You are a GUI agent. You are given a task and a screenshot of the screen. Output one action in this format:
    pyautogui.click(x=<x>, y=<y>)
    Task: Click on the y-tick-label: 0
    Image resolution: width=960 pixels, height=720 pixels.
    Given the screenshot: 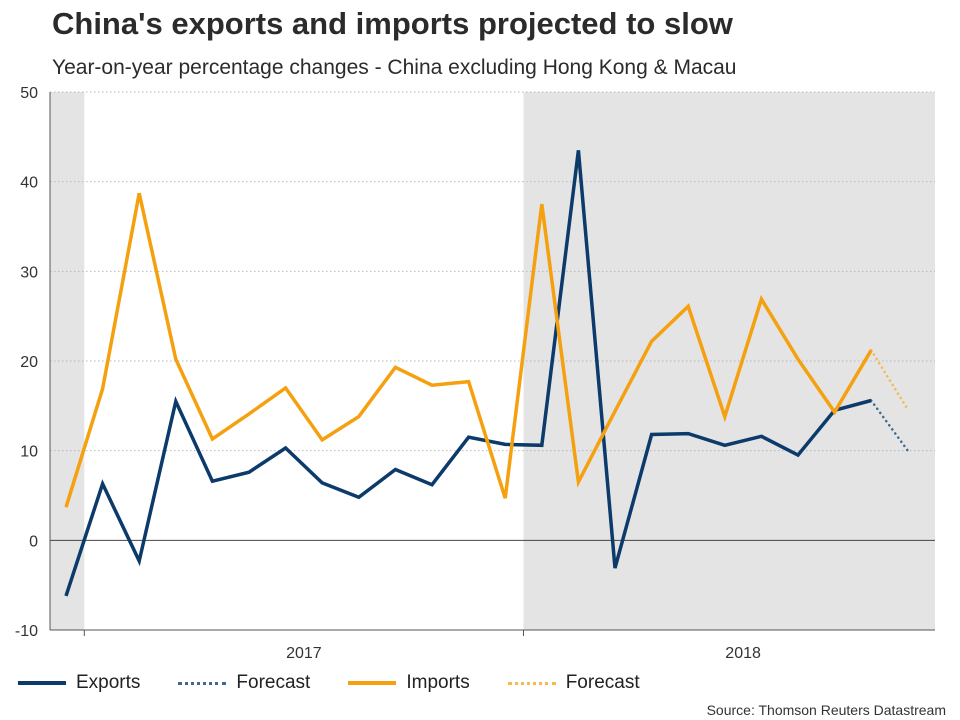 What is the action you would take?
    pyautogui.click(x=33, y=541)
    